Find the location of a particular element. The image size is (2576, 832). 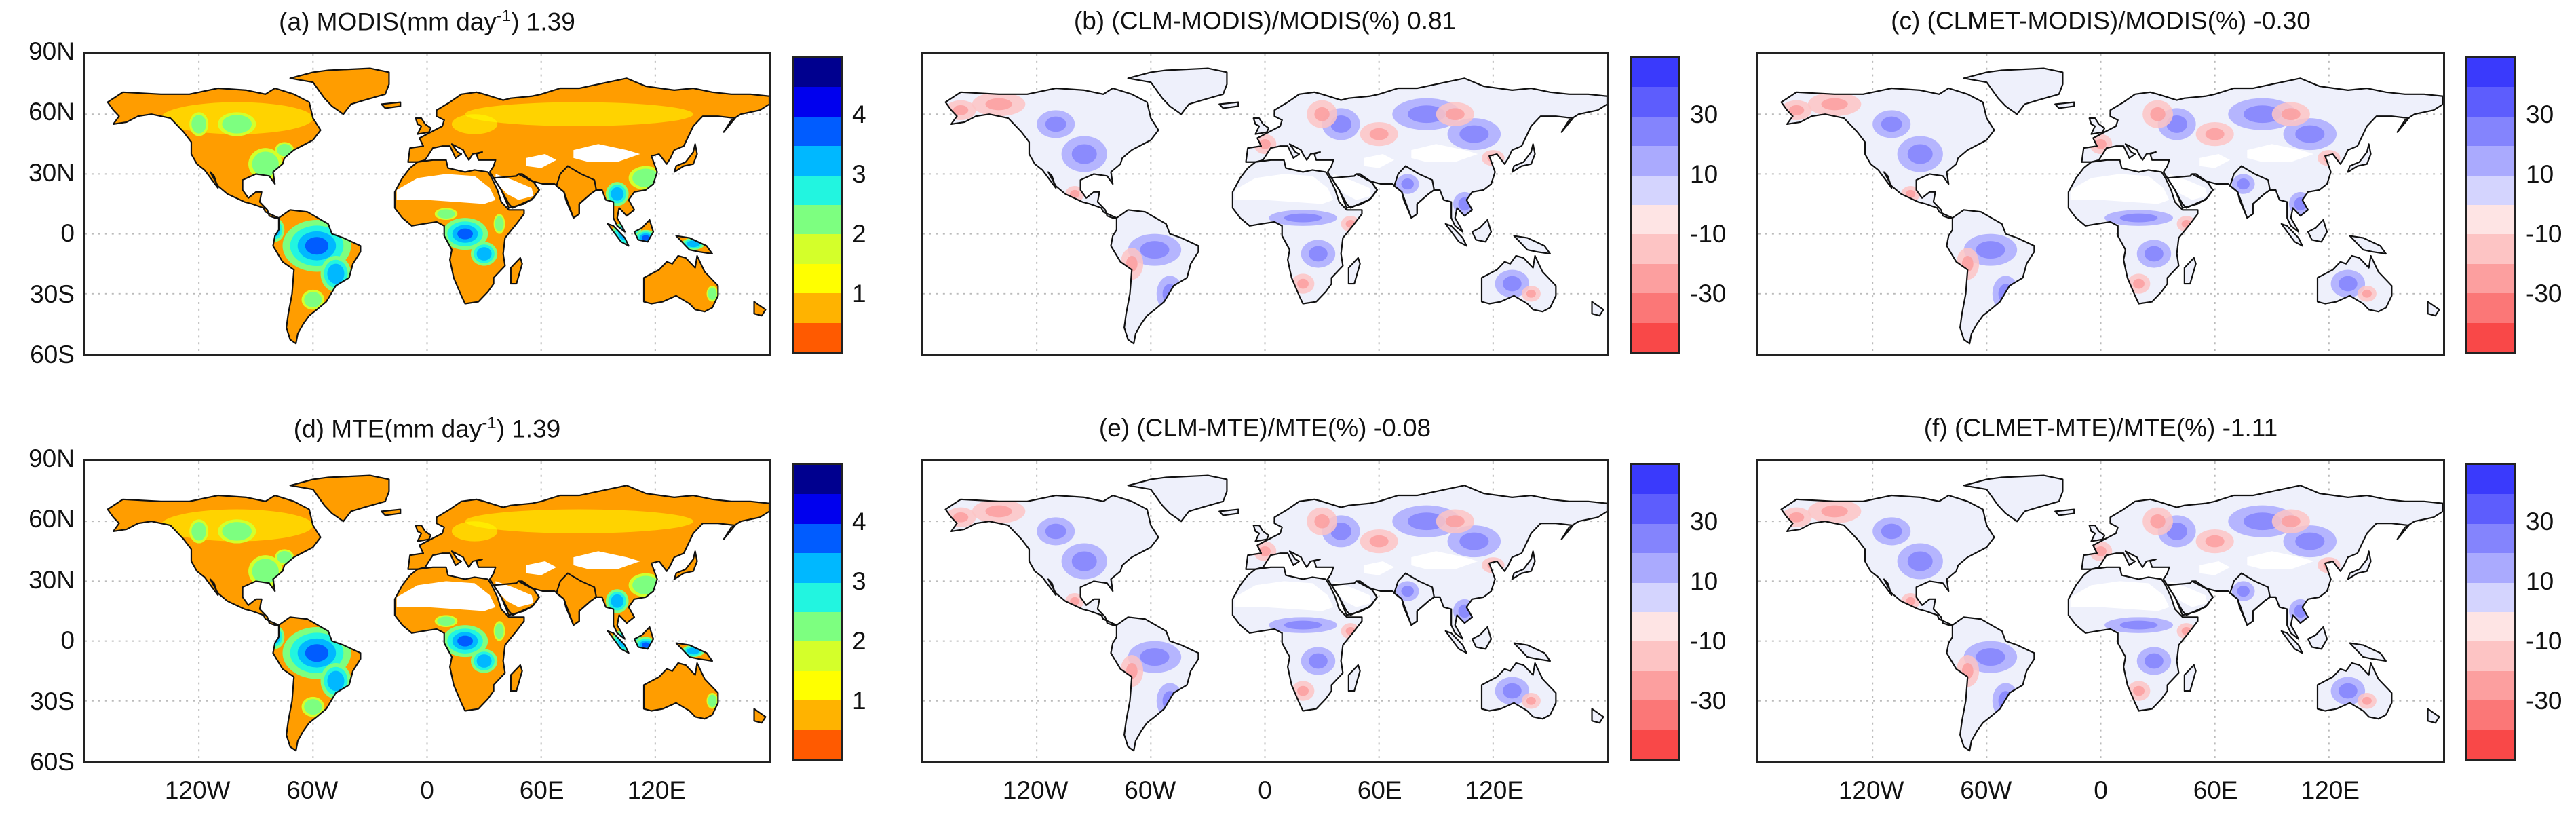

panel-title: (f) (CLMET-MTE)/MTE(%) -1.11 is located at coordinates (2100, 428).